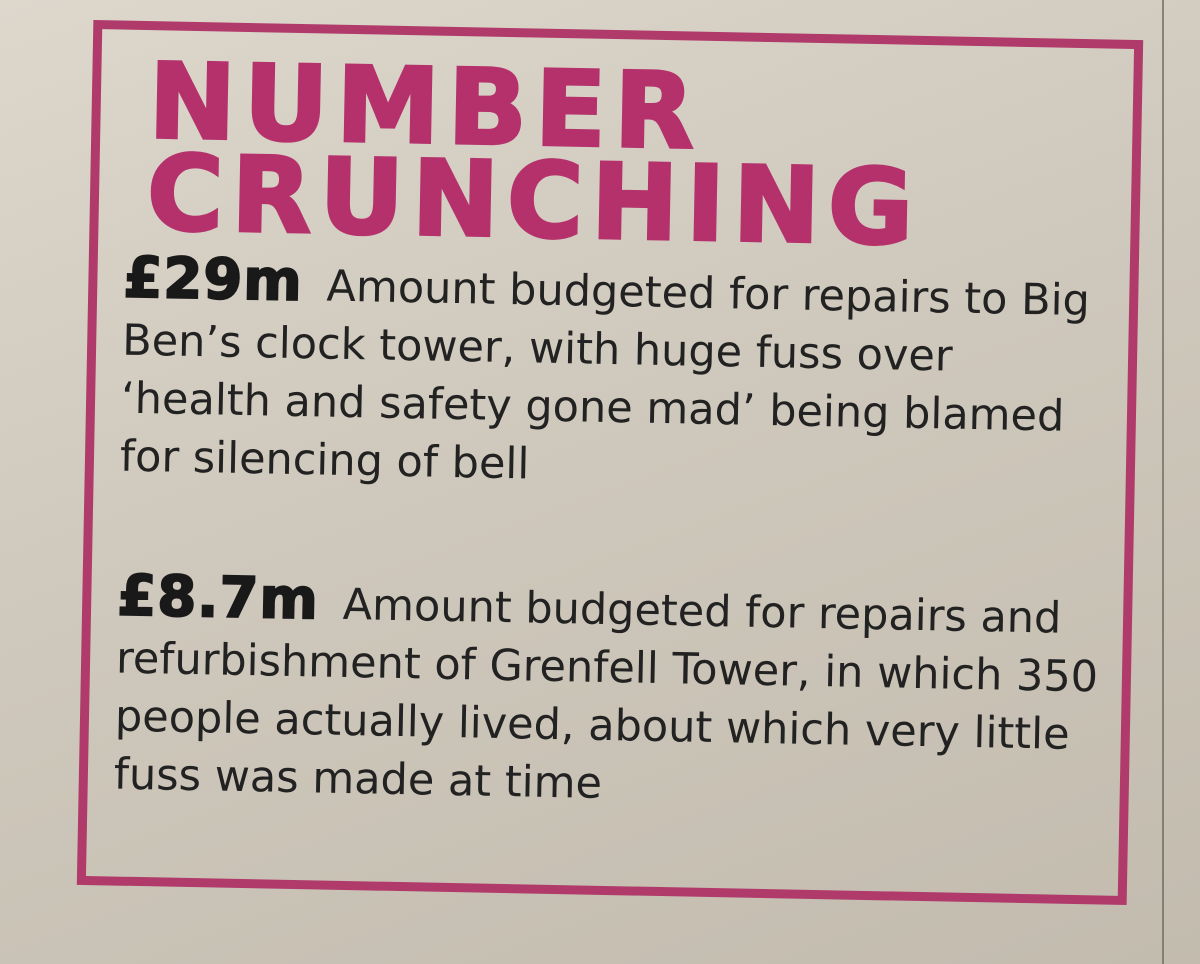 The image size is (1200, 964). Describe the element at coordinates (218, 598) in the screenshot. I see `amount-value: £8.7m` at that location.